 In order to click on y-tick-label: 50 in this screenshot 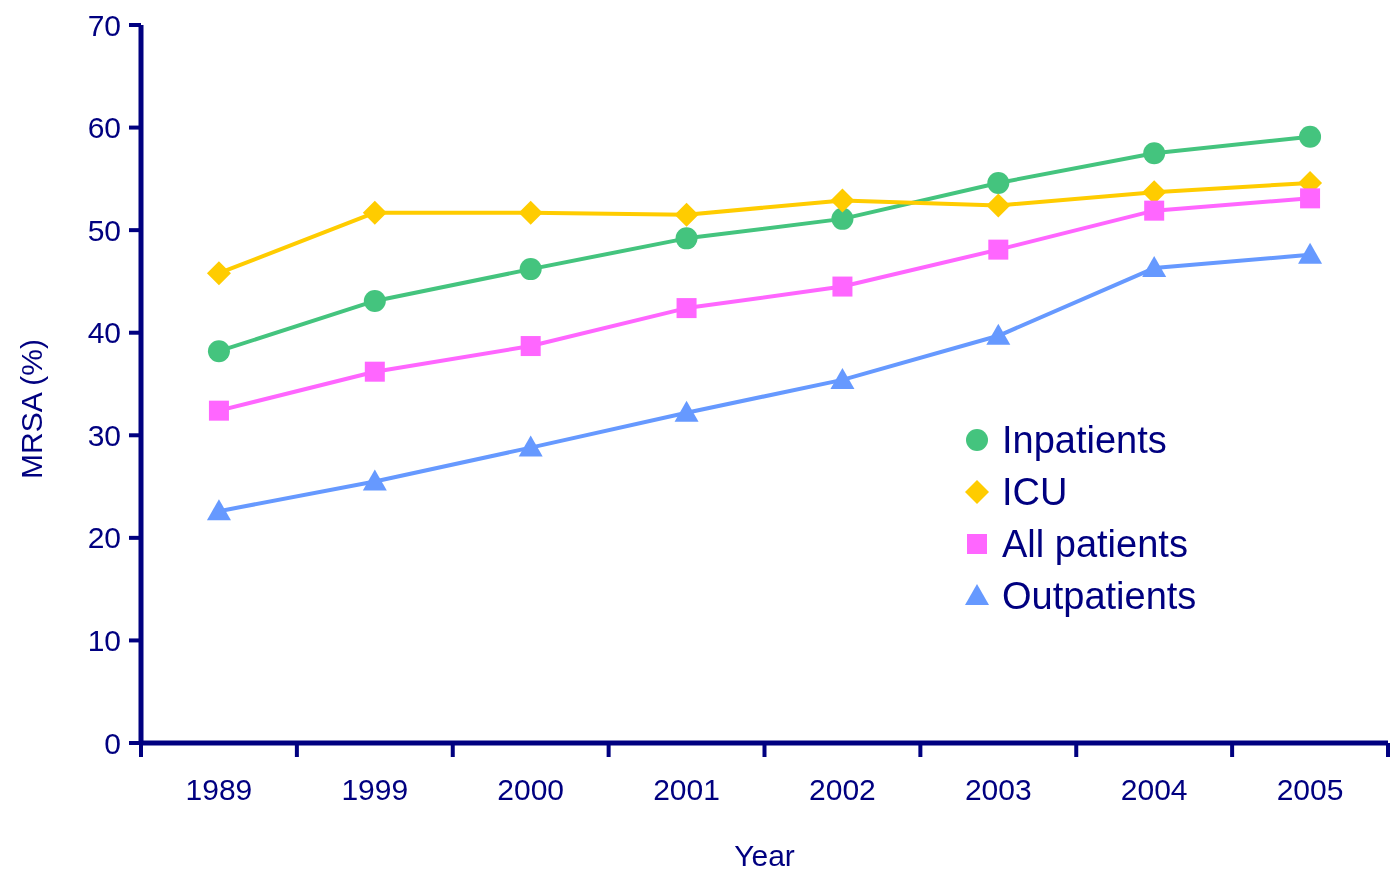, I will do `click(104, 230)`.